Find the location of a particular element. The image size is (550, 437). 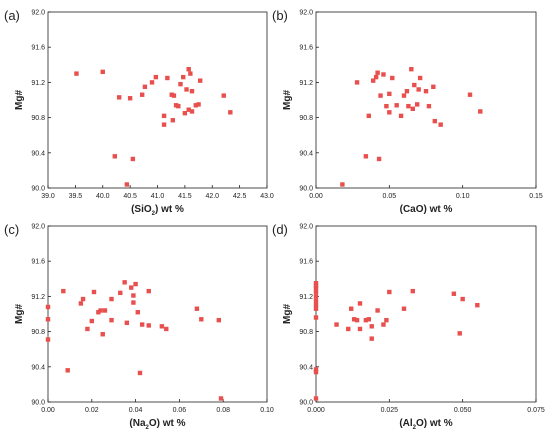

y-tick-label-d: 90.8 is located at coordinates (306, 332).